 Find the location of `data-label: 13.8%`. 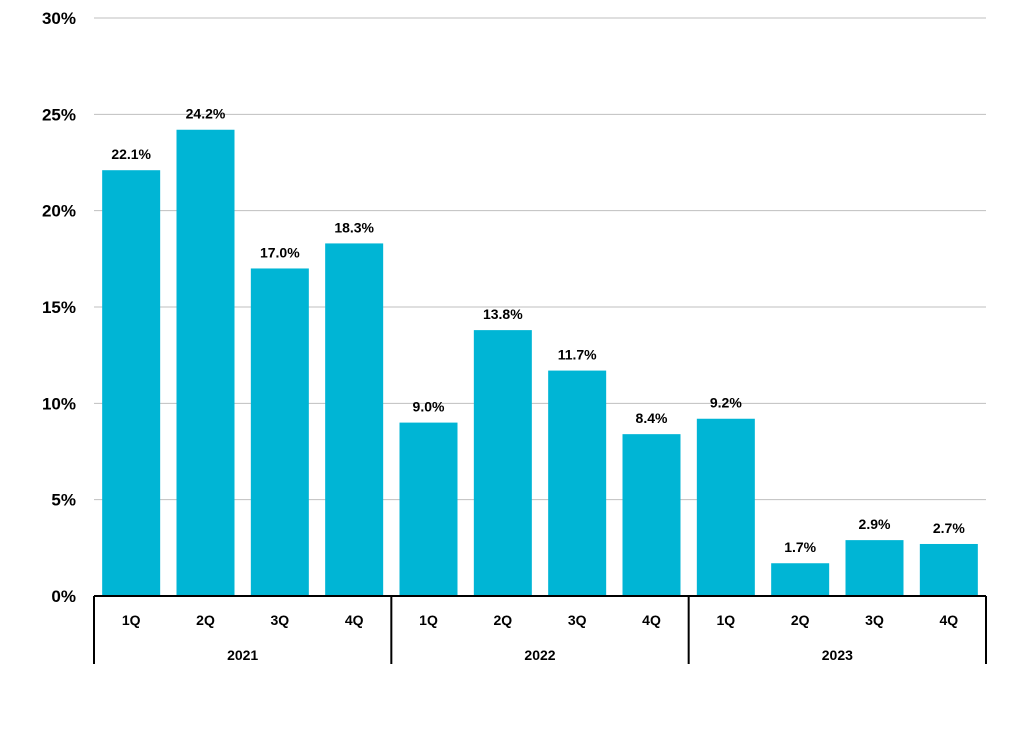

data-label: 13.8% is located at coordinates (503, 314).